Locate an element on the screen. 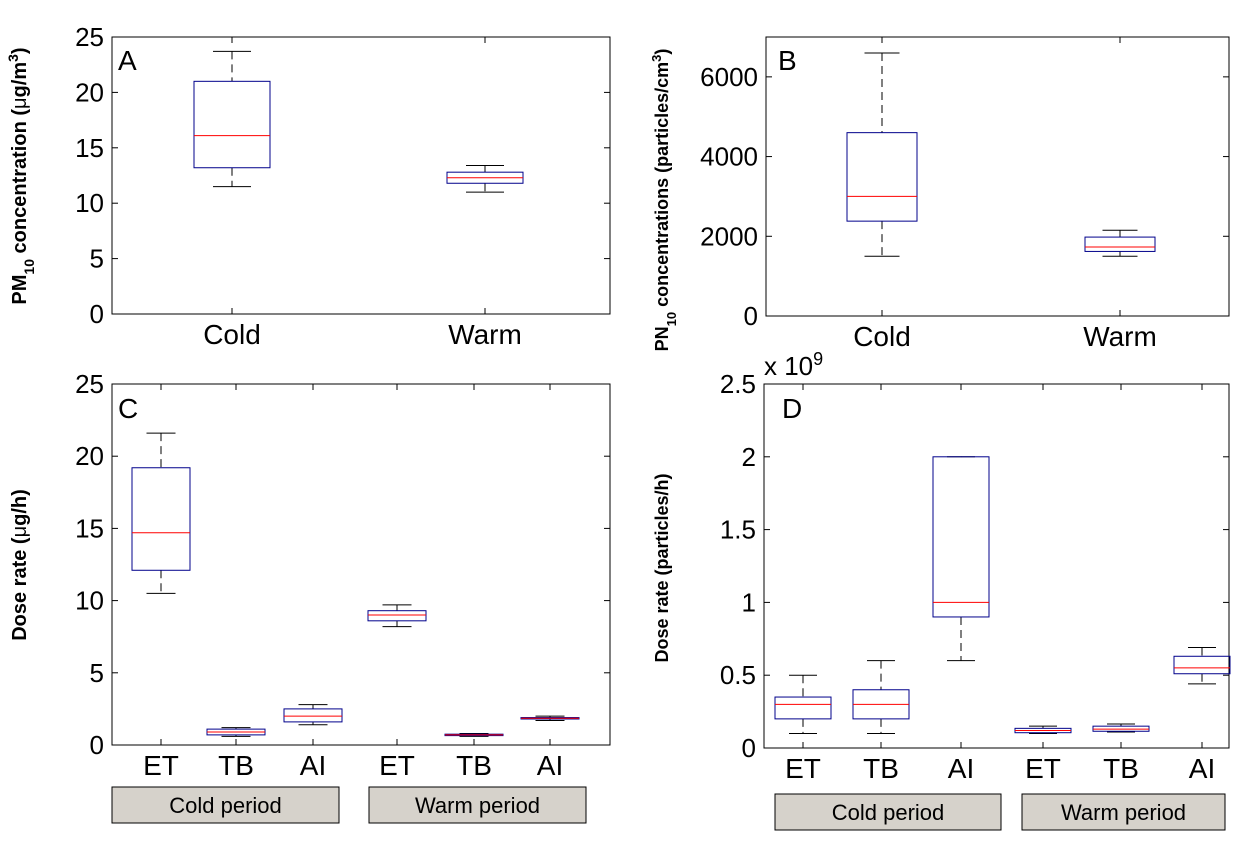  y-axis-label: Dose rate (μg/h) is located at coordinates (20, 565).